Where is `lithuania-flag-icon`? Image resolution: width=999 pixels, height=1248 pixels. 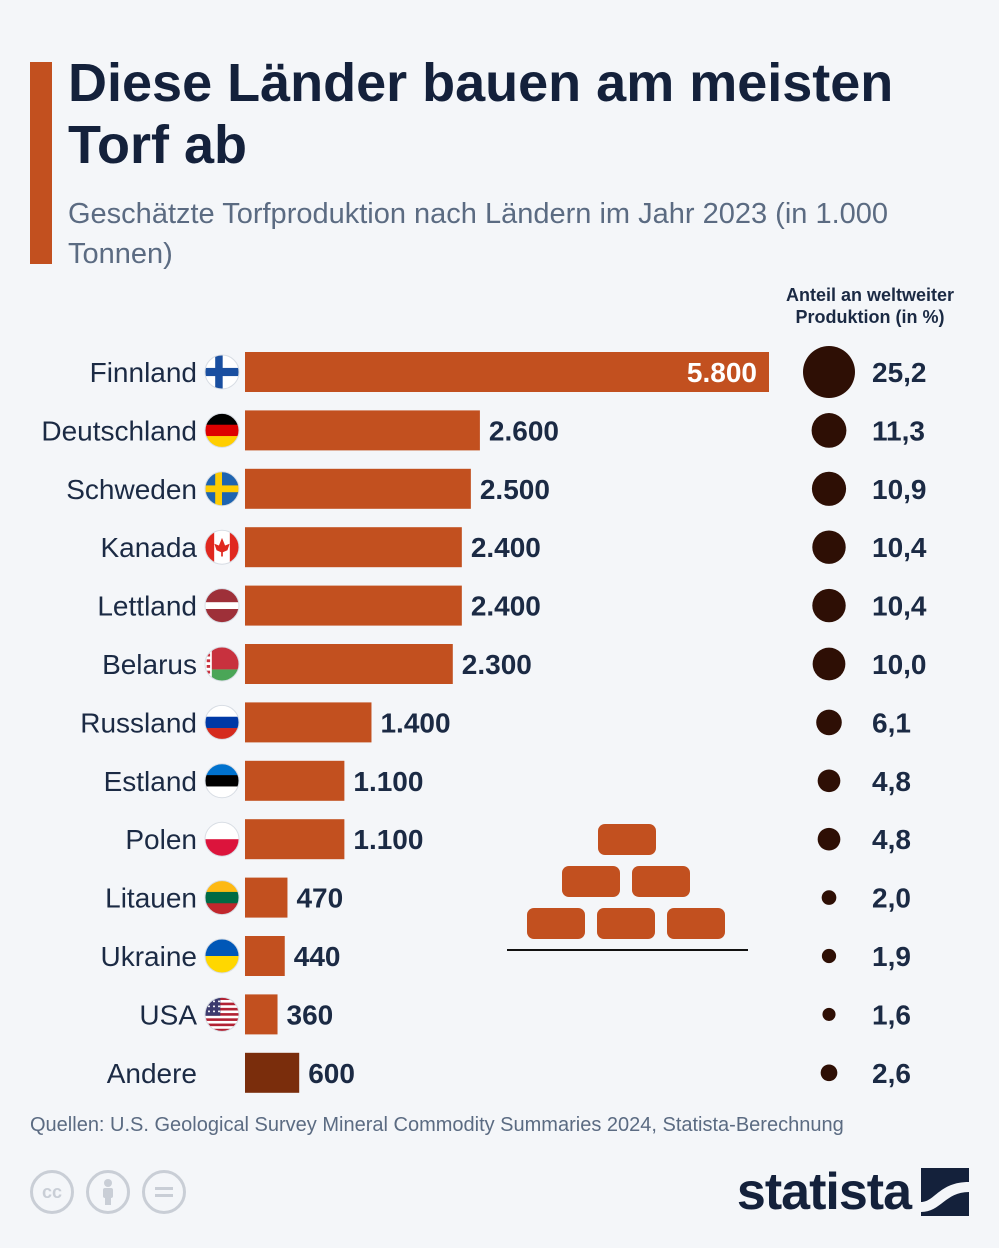
lithuania-flag-icon is located at coordinates (222, 898).